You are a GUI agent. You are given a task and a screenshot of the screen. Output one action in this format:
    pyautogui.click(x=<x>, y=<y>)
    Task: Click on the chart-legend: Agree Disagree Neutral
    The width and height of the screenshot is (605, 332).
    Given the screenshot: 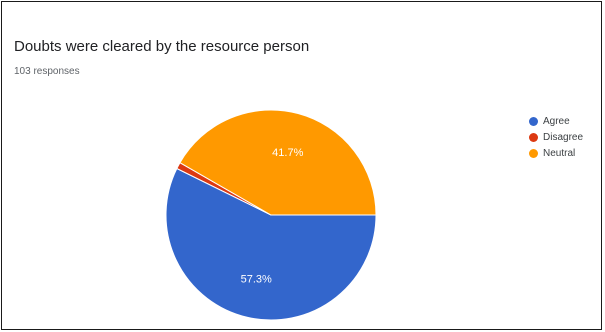 What is the action you would take?
    pyautogui.click(x=556, y=137)
    